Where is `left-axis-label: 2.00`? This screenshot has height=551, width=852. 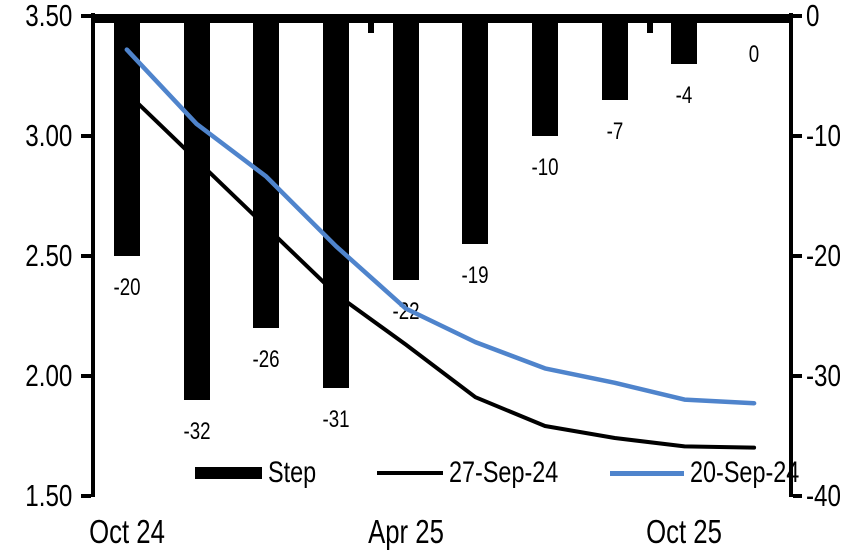 left-axis-label: 2.00 is located at coordinates (48, 375).